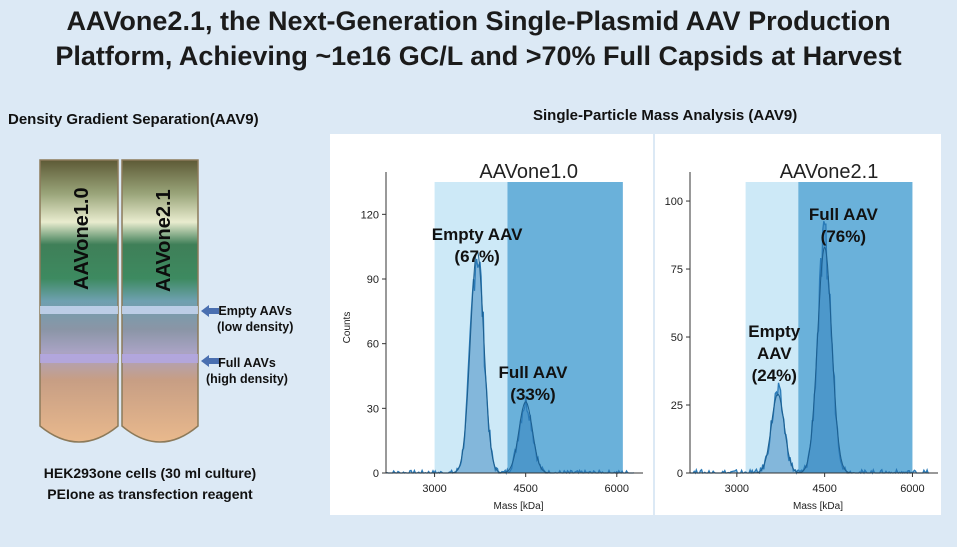  I want to click on empty-aavs-label: Empty AAVs (low density), so click(255, 319).